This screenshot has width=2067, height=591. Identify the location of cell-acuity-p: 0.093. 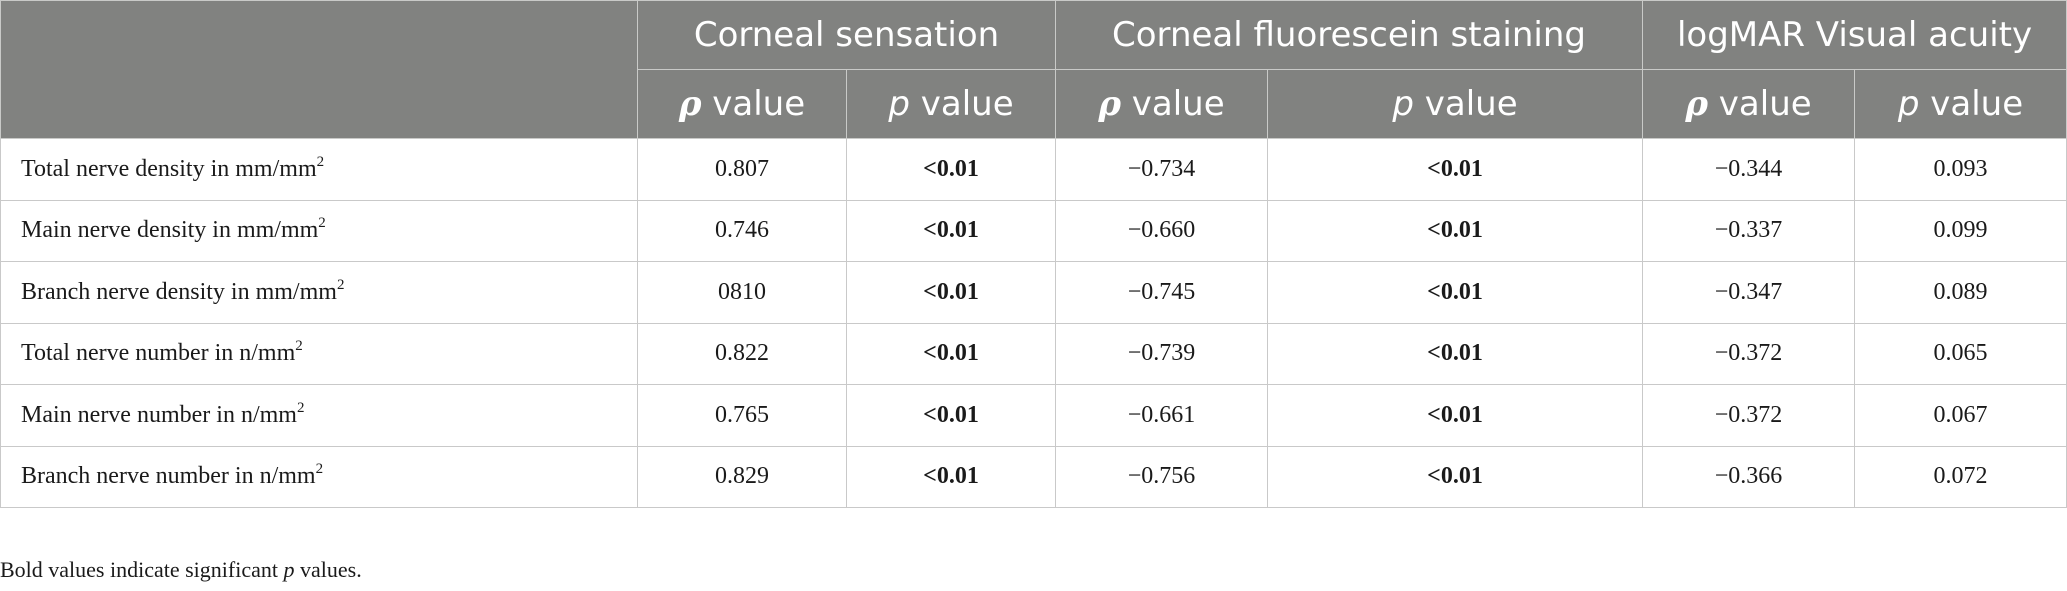
(1960, 169).